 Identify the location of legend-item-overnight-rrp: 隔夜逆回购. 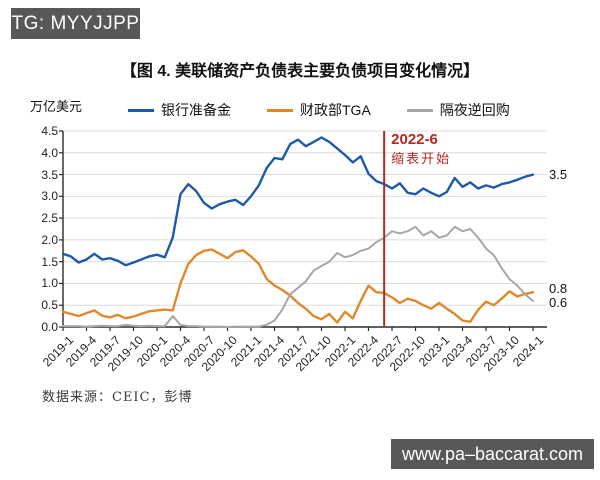
(458, 110).